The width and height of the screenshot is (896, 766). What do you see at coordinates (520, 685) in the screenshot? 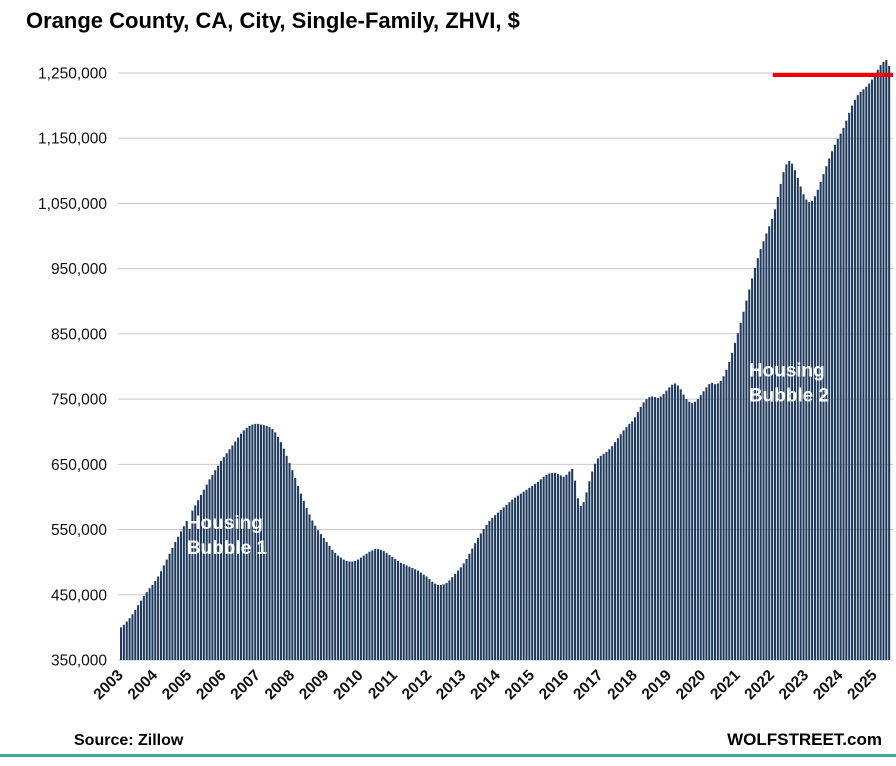
I see `x-tick-label: 2015` at bounding box center [520, 685].